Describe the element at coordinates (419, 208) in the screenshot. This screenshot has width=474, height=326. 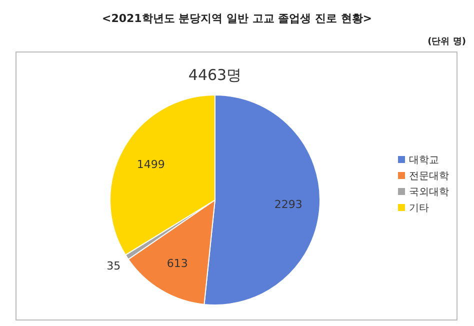
I see `legend-label: 기타` at that location.